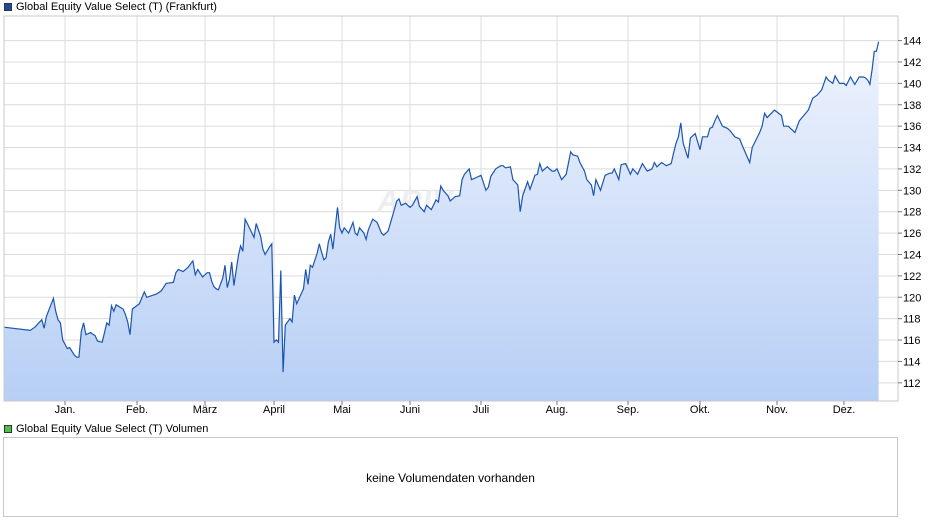  I want to click on y-tick-label: 136, so click(912, 127).